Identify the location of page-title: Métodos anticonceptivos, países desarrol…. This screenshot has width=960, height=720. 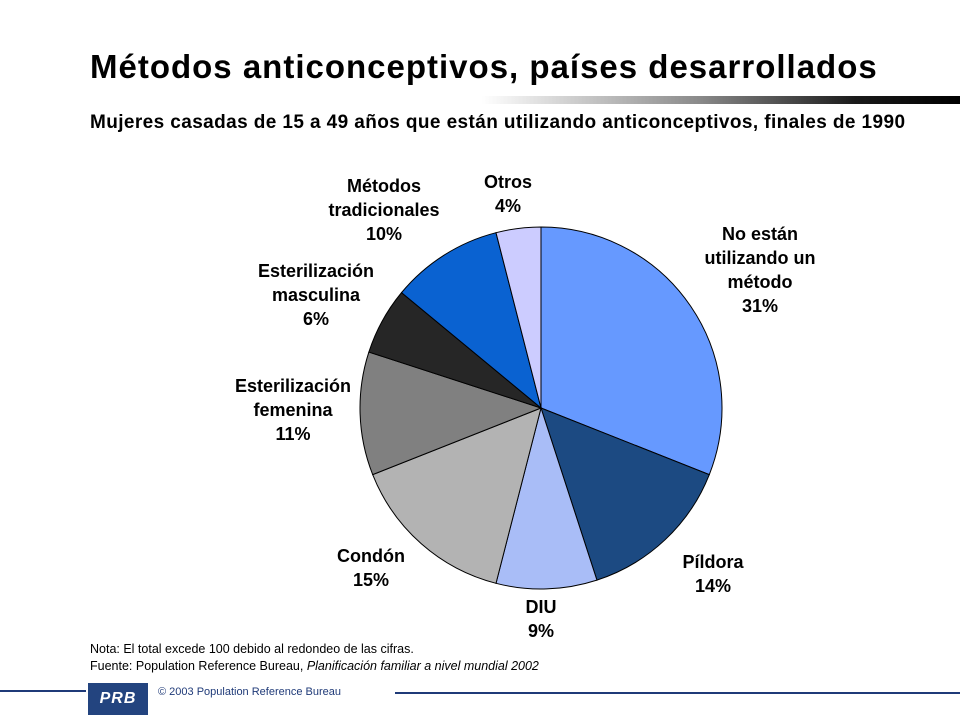
(484, 66).